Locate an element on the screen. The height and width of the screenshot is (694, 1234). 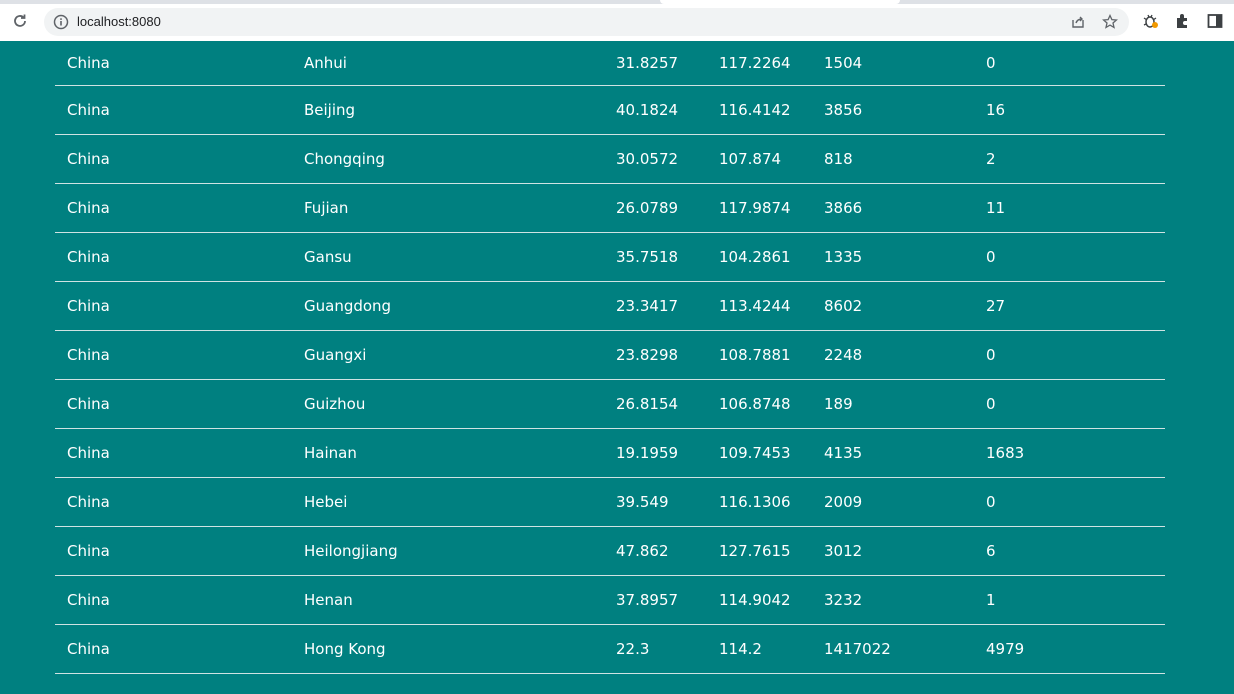
longitude-cell: 108.7881 is located at coordinates (759, 355).